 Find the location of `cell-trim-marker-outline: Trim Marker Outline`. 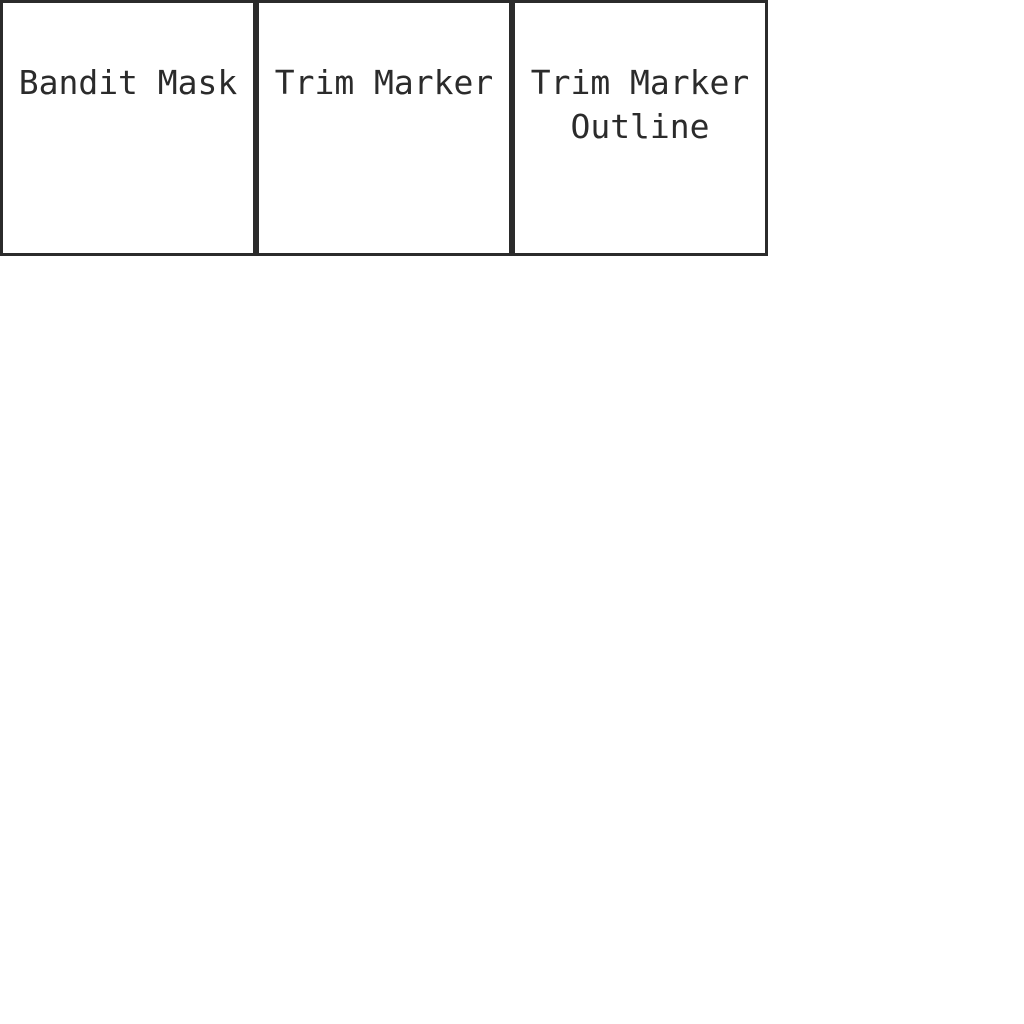

cell-trim-marker-outline: Trim Marker Outline is located at coordinates (640, 128).